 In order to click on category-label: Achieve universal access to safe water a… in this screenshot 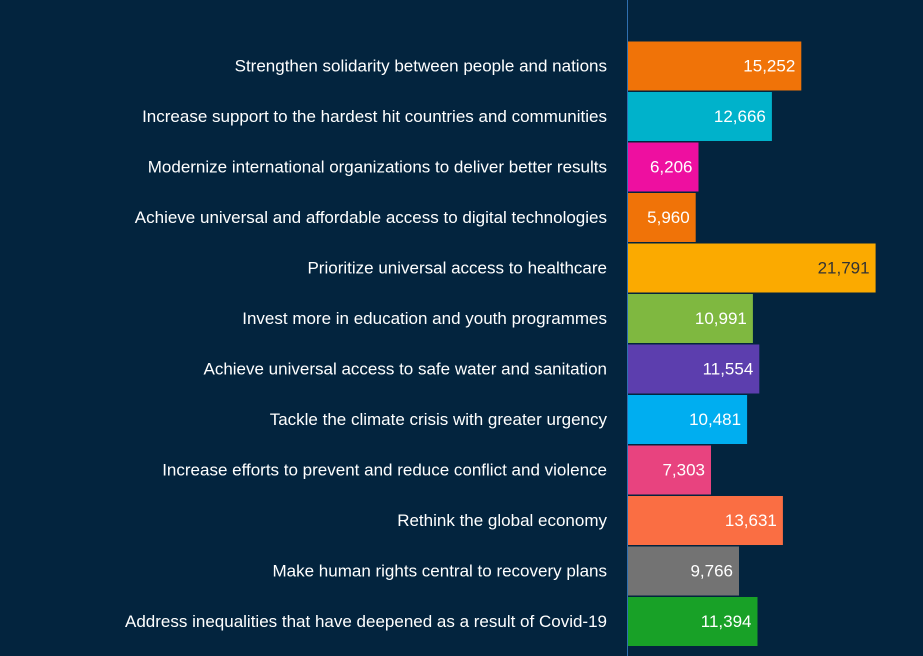, I will do `click(405, 369)`.